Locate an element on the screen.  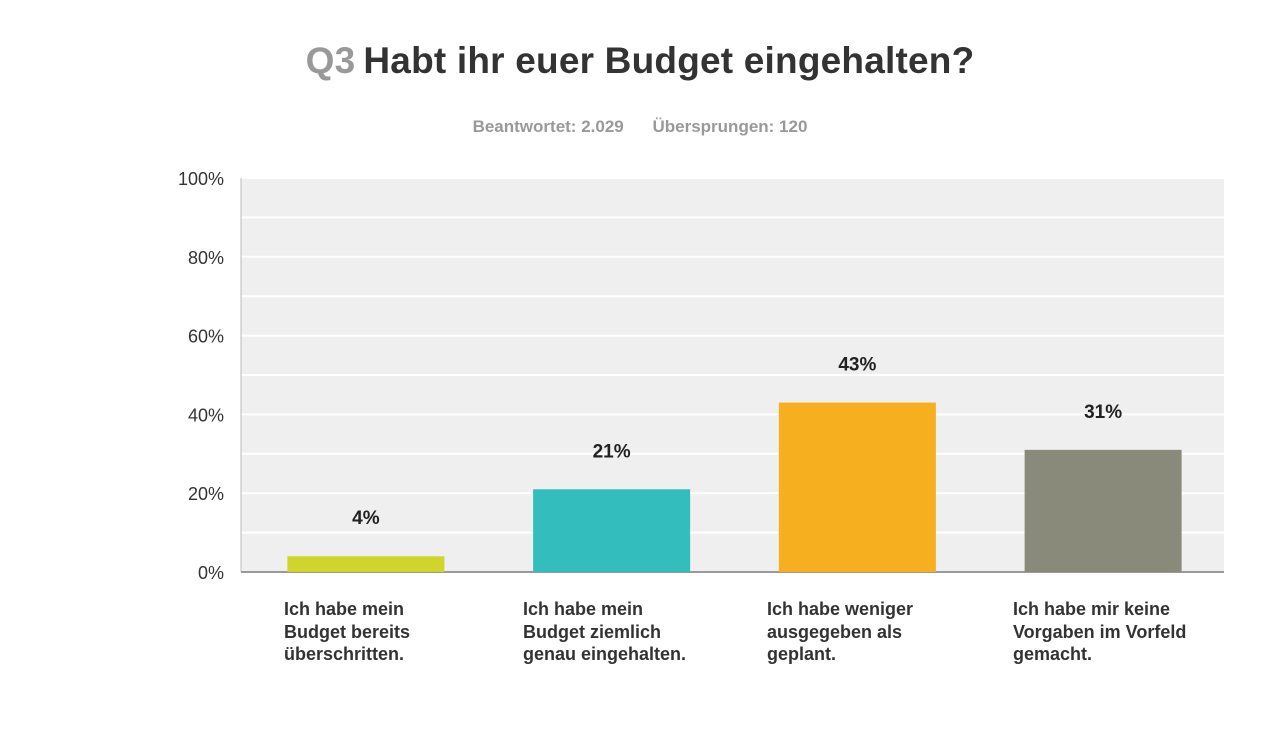
x-category-label: Ich habe weniger ausgegeben als geplant. is located at coordinates (840, 631).